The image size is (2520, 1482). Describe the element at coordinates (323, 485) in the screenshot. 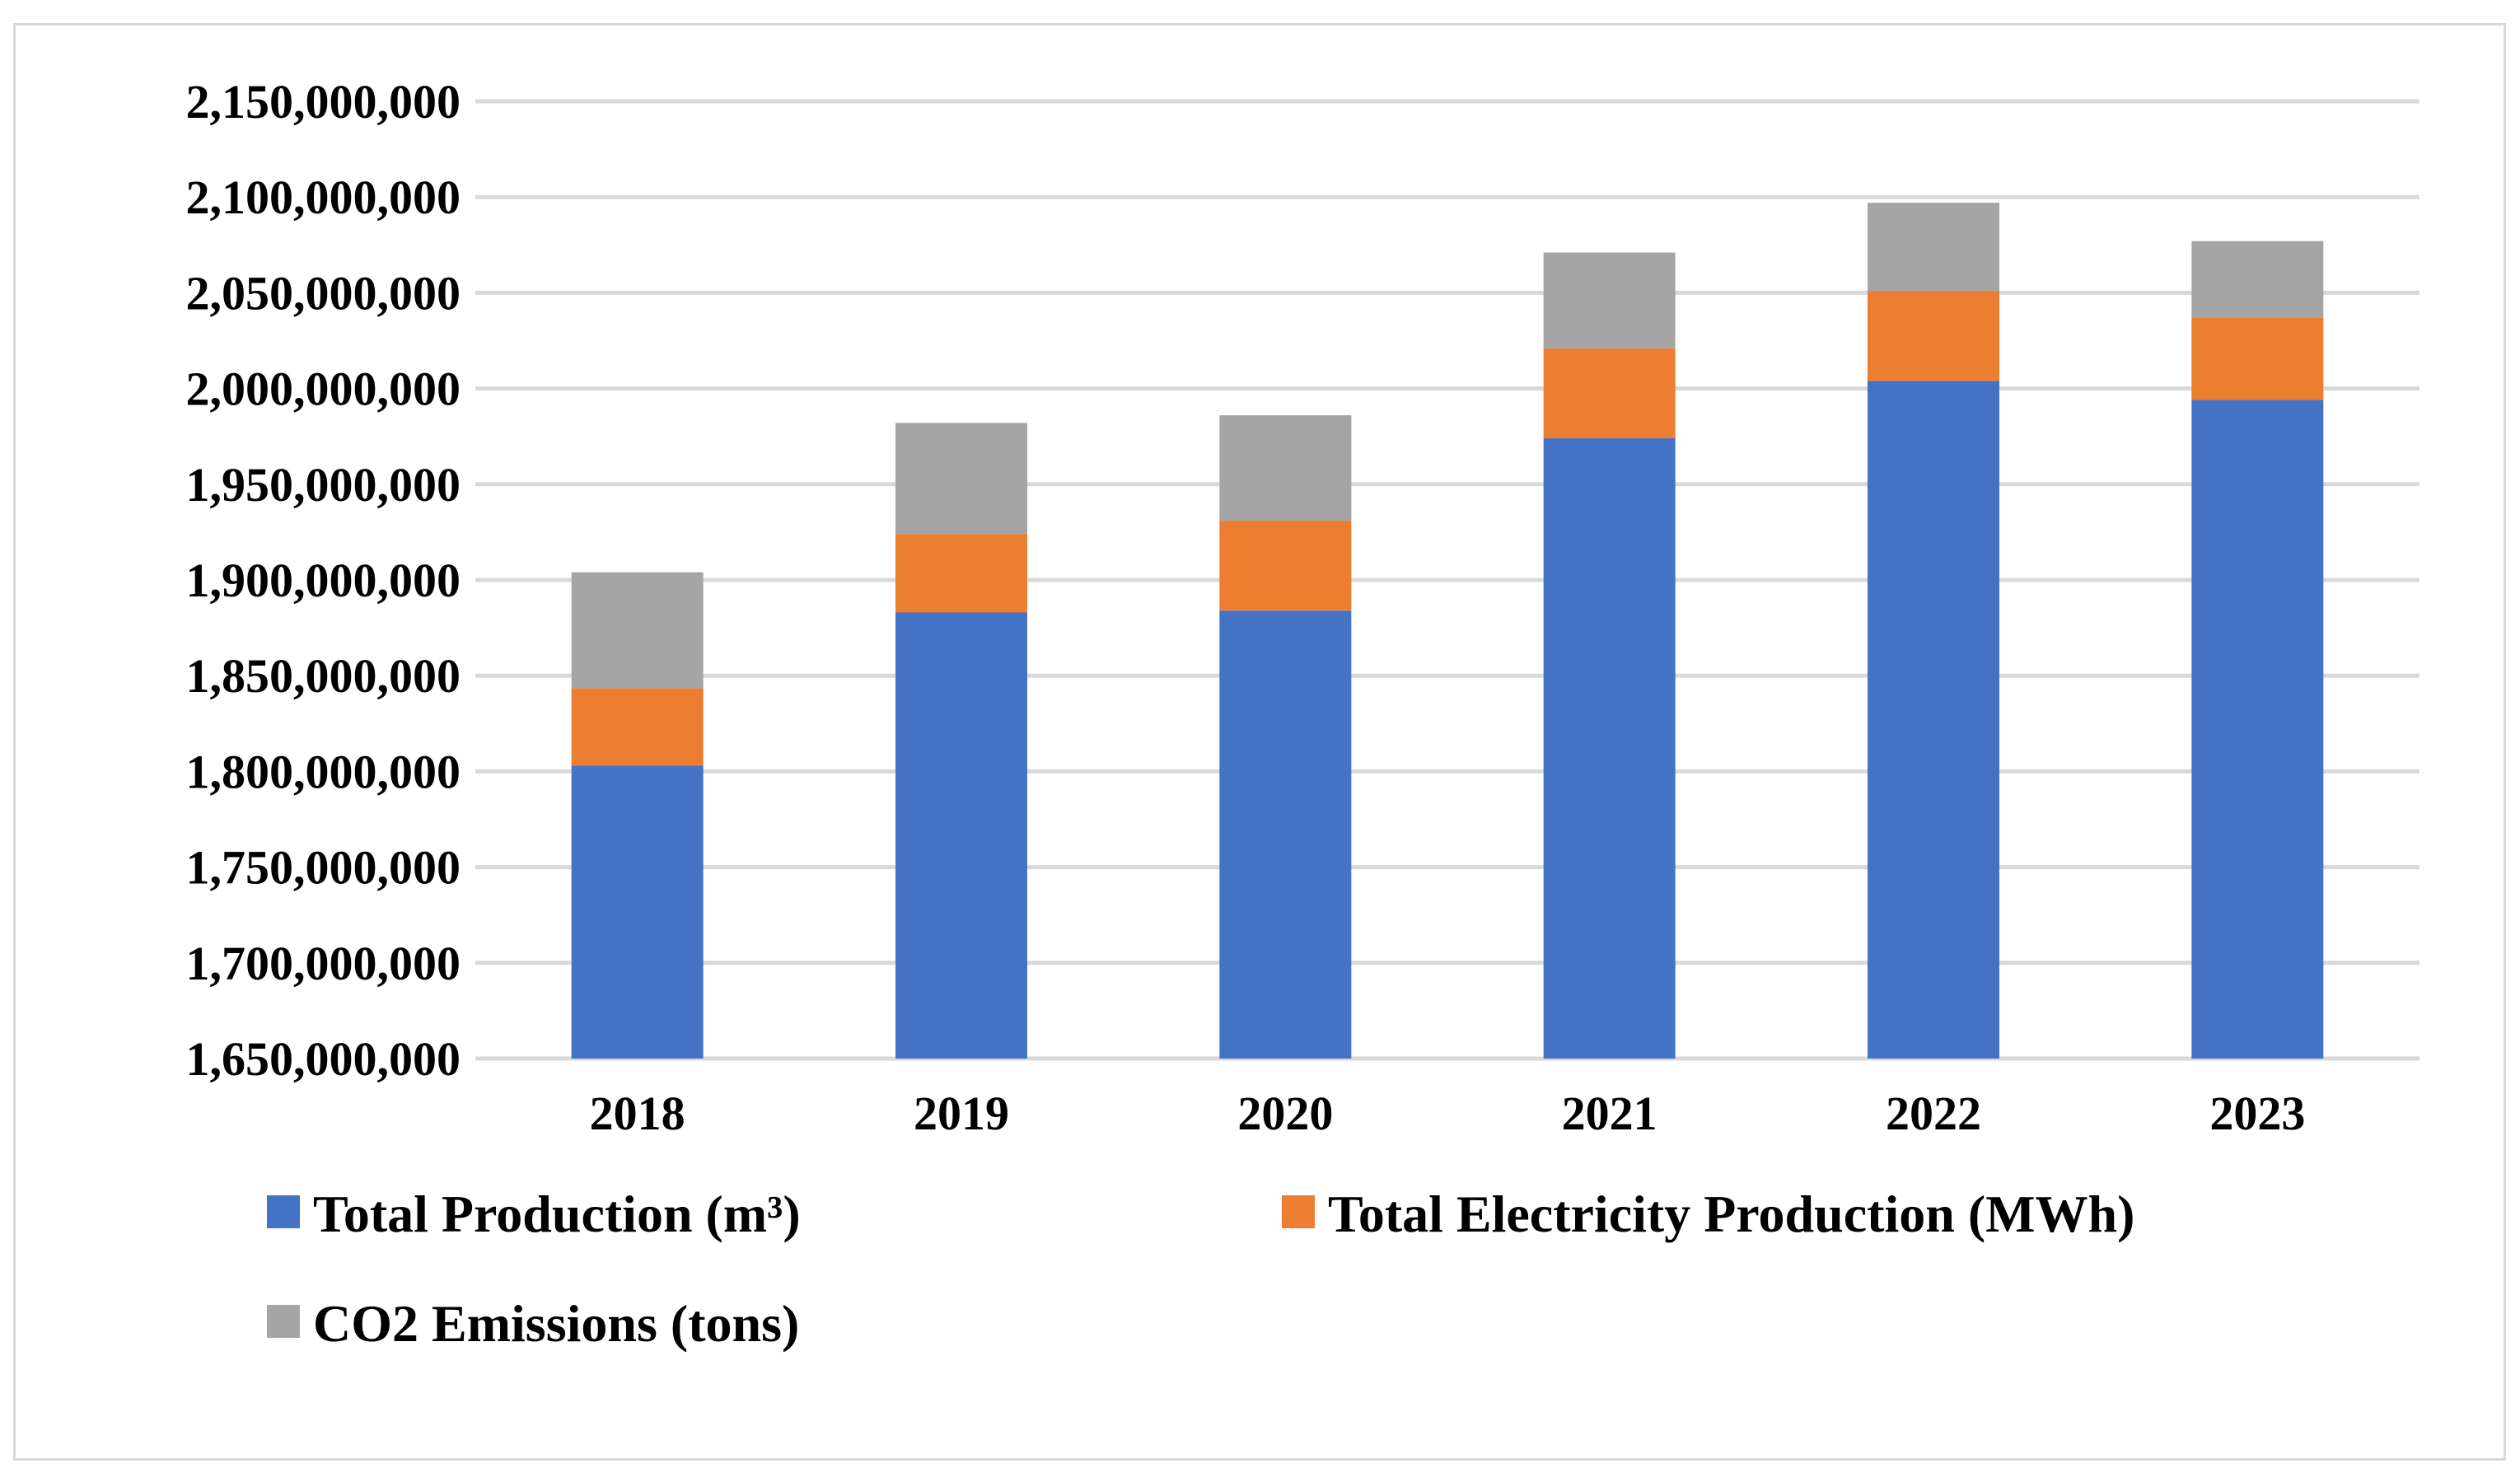

I see `y-tick-label: 1,950,000,000` at that location.